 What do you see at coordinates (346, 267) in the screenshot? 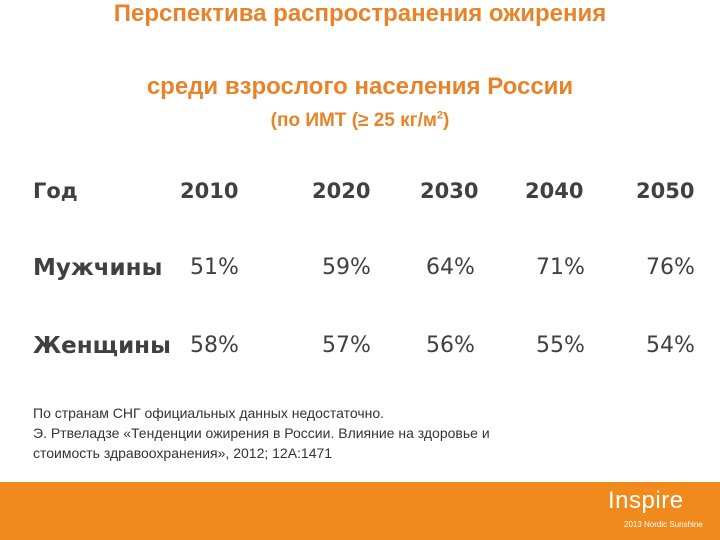
I see `value-cell: 59%` at bounding box center [346, 267].